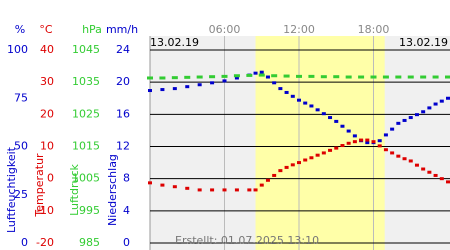 Image resolution: width=450 pixels, height=250 pixels. Describe the element at coordinates (17, 49) in the screenshot. I see `y-tick-label: 100` at that location.